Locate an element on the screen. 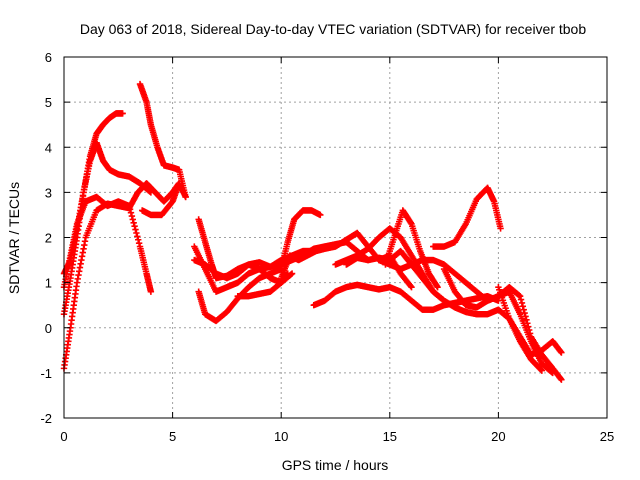 The width and height of the screenshot is (640, 480). y-tick-label: -1 is located at coordinates (46, 373).